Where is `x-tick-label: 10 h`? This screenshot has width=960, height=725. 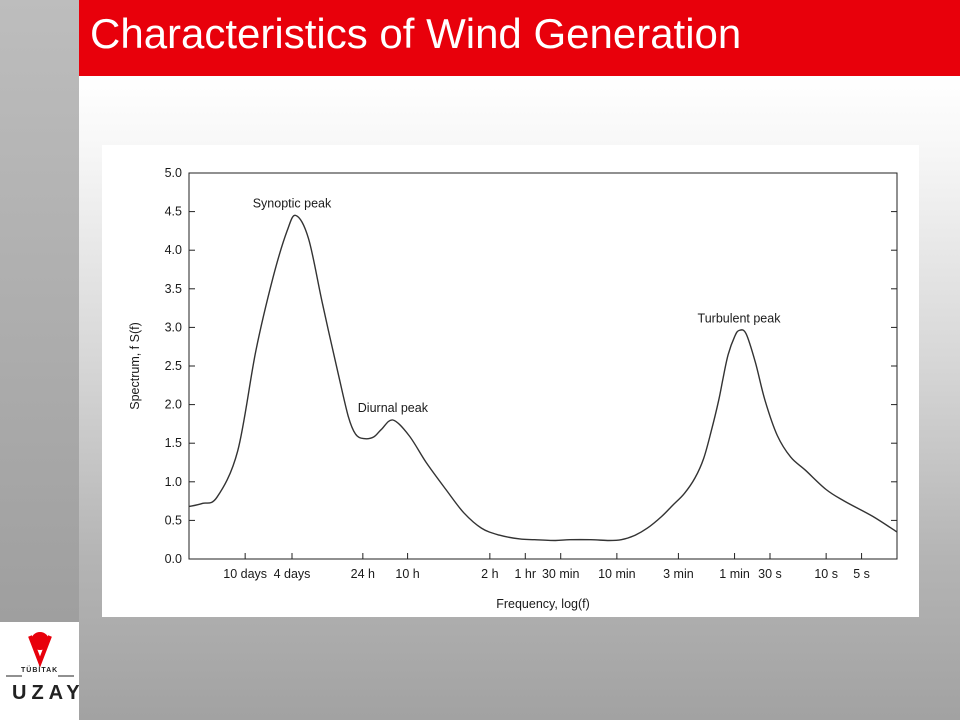 x-tick-label: 10 h is located at coordinates (407, 574).